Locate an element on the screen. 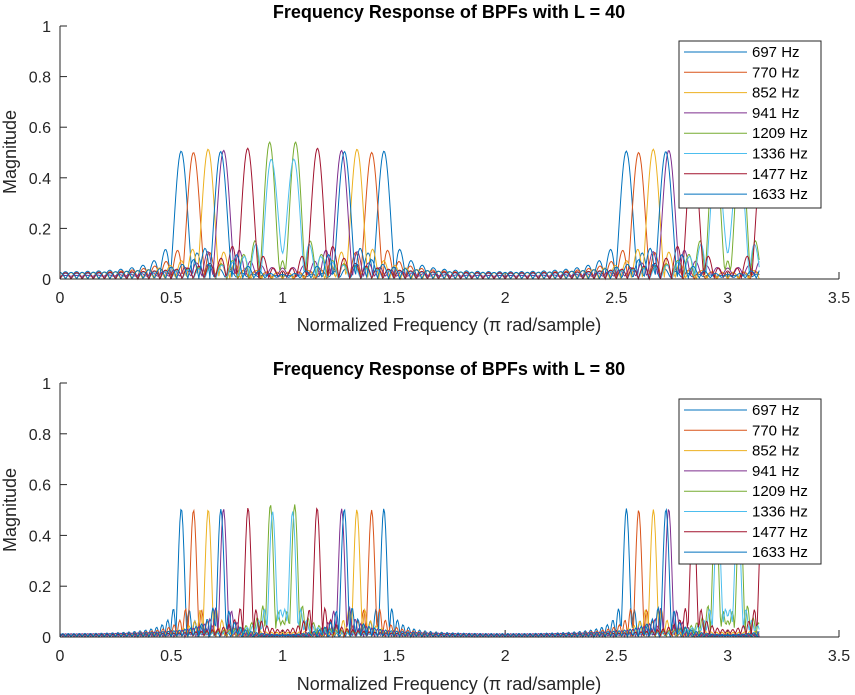 This screenshot has width=855, height=695. chart-title: Frequency Response of BPFs with L = 80 is located at coordinates (449, 369).